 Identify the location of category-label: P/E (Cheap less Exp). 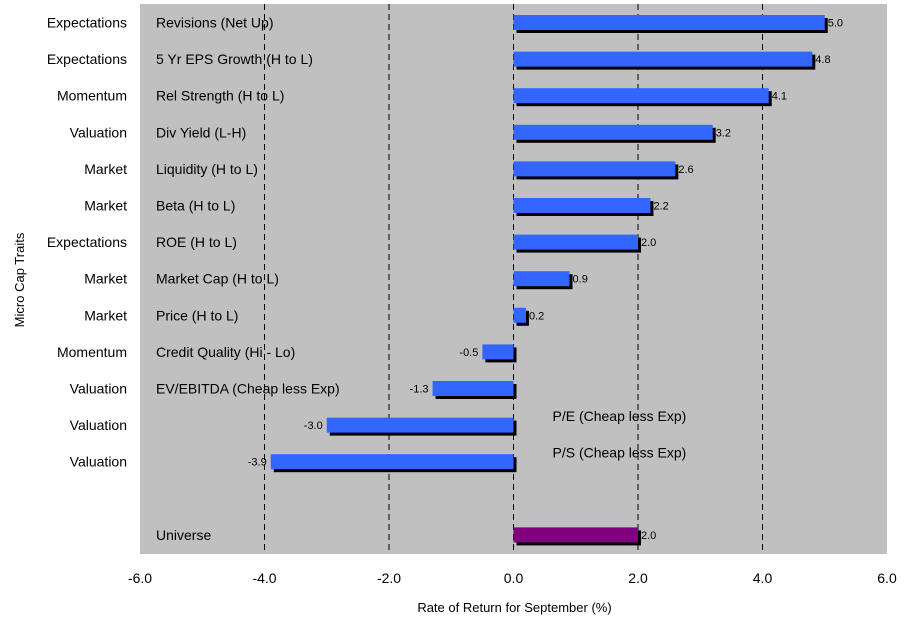
(620, 416).